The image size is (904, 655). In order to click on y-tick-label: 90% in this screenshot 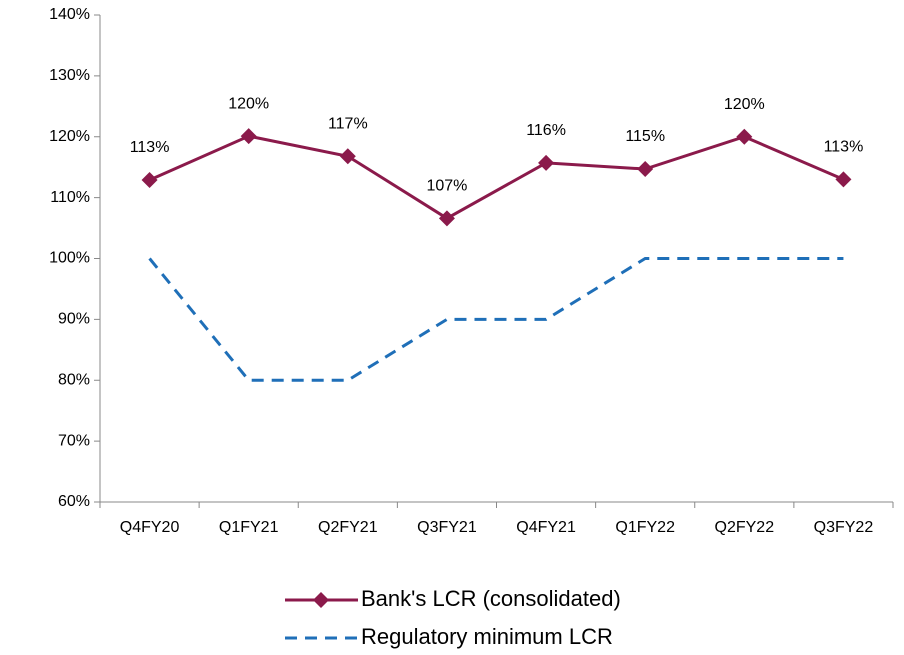, I will do `click(74, 319)`.